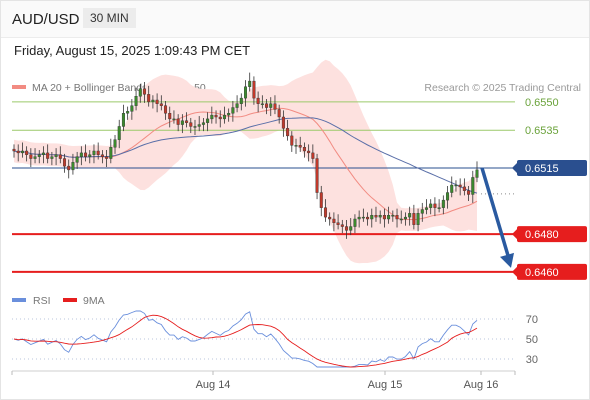  Describe the element at coordinates (532, 360) in the screenshot. I see `rsi-tick-label-0: 30` at that location.